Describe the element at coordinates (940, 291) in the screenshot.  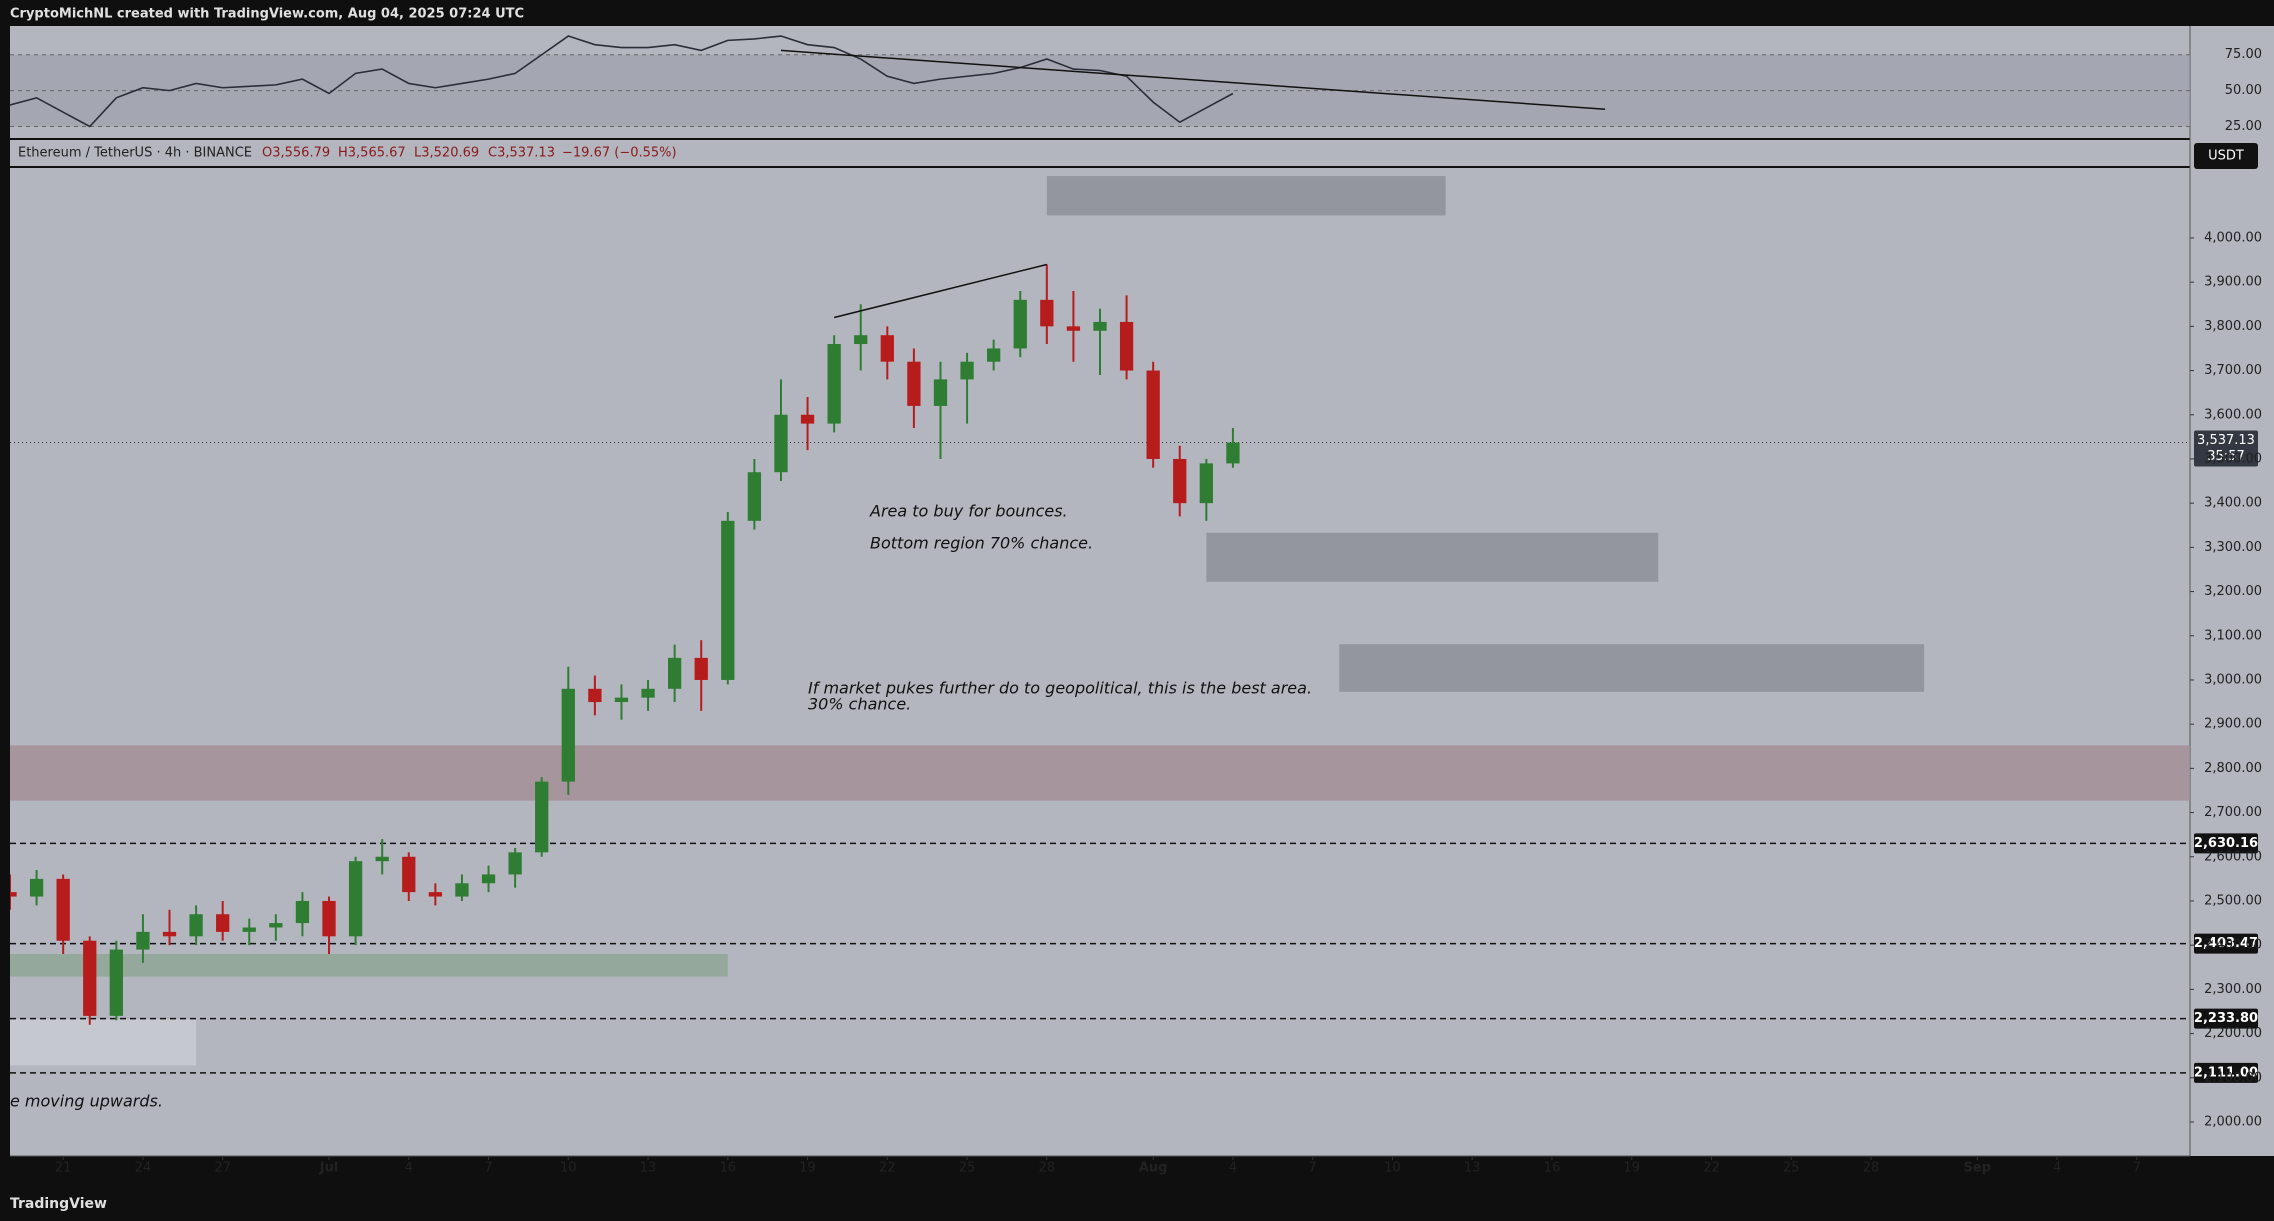
I see `trendline` at that location.